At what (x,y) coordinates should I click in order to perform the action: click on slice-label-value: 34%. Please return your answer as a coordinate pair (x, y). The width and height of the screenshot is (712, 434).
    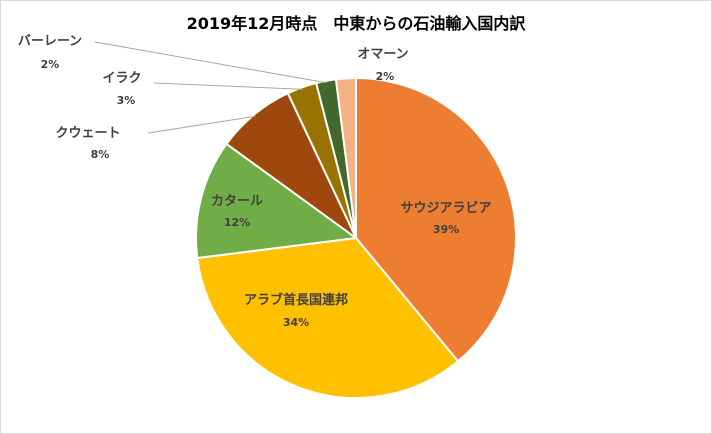
    Looking at the image, I should click on (296, 322).